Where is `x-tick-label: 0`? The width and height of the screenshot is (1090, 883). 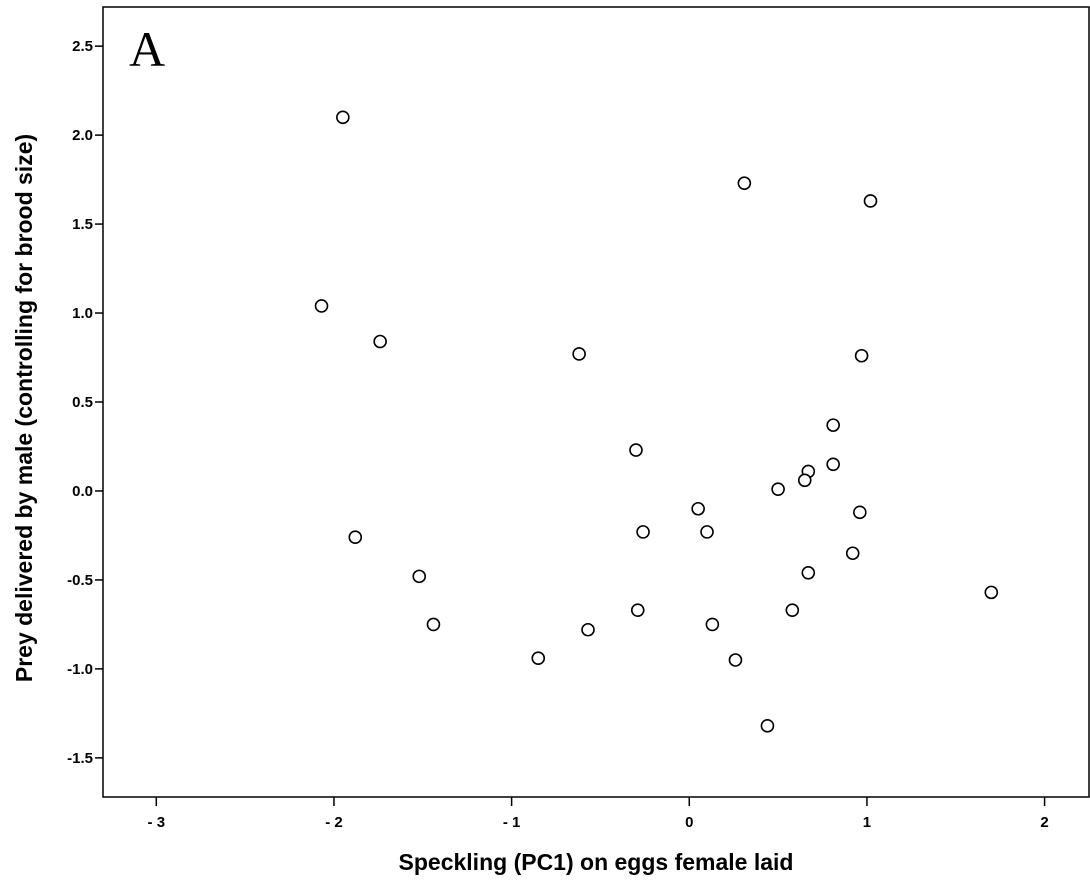 x-tick-label: 0 is located at coordinates (689, 822).